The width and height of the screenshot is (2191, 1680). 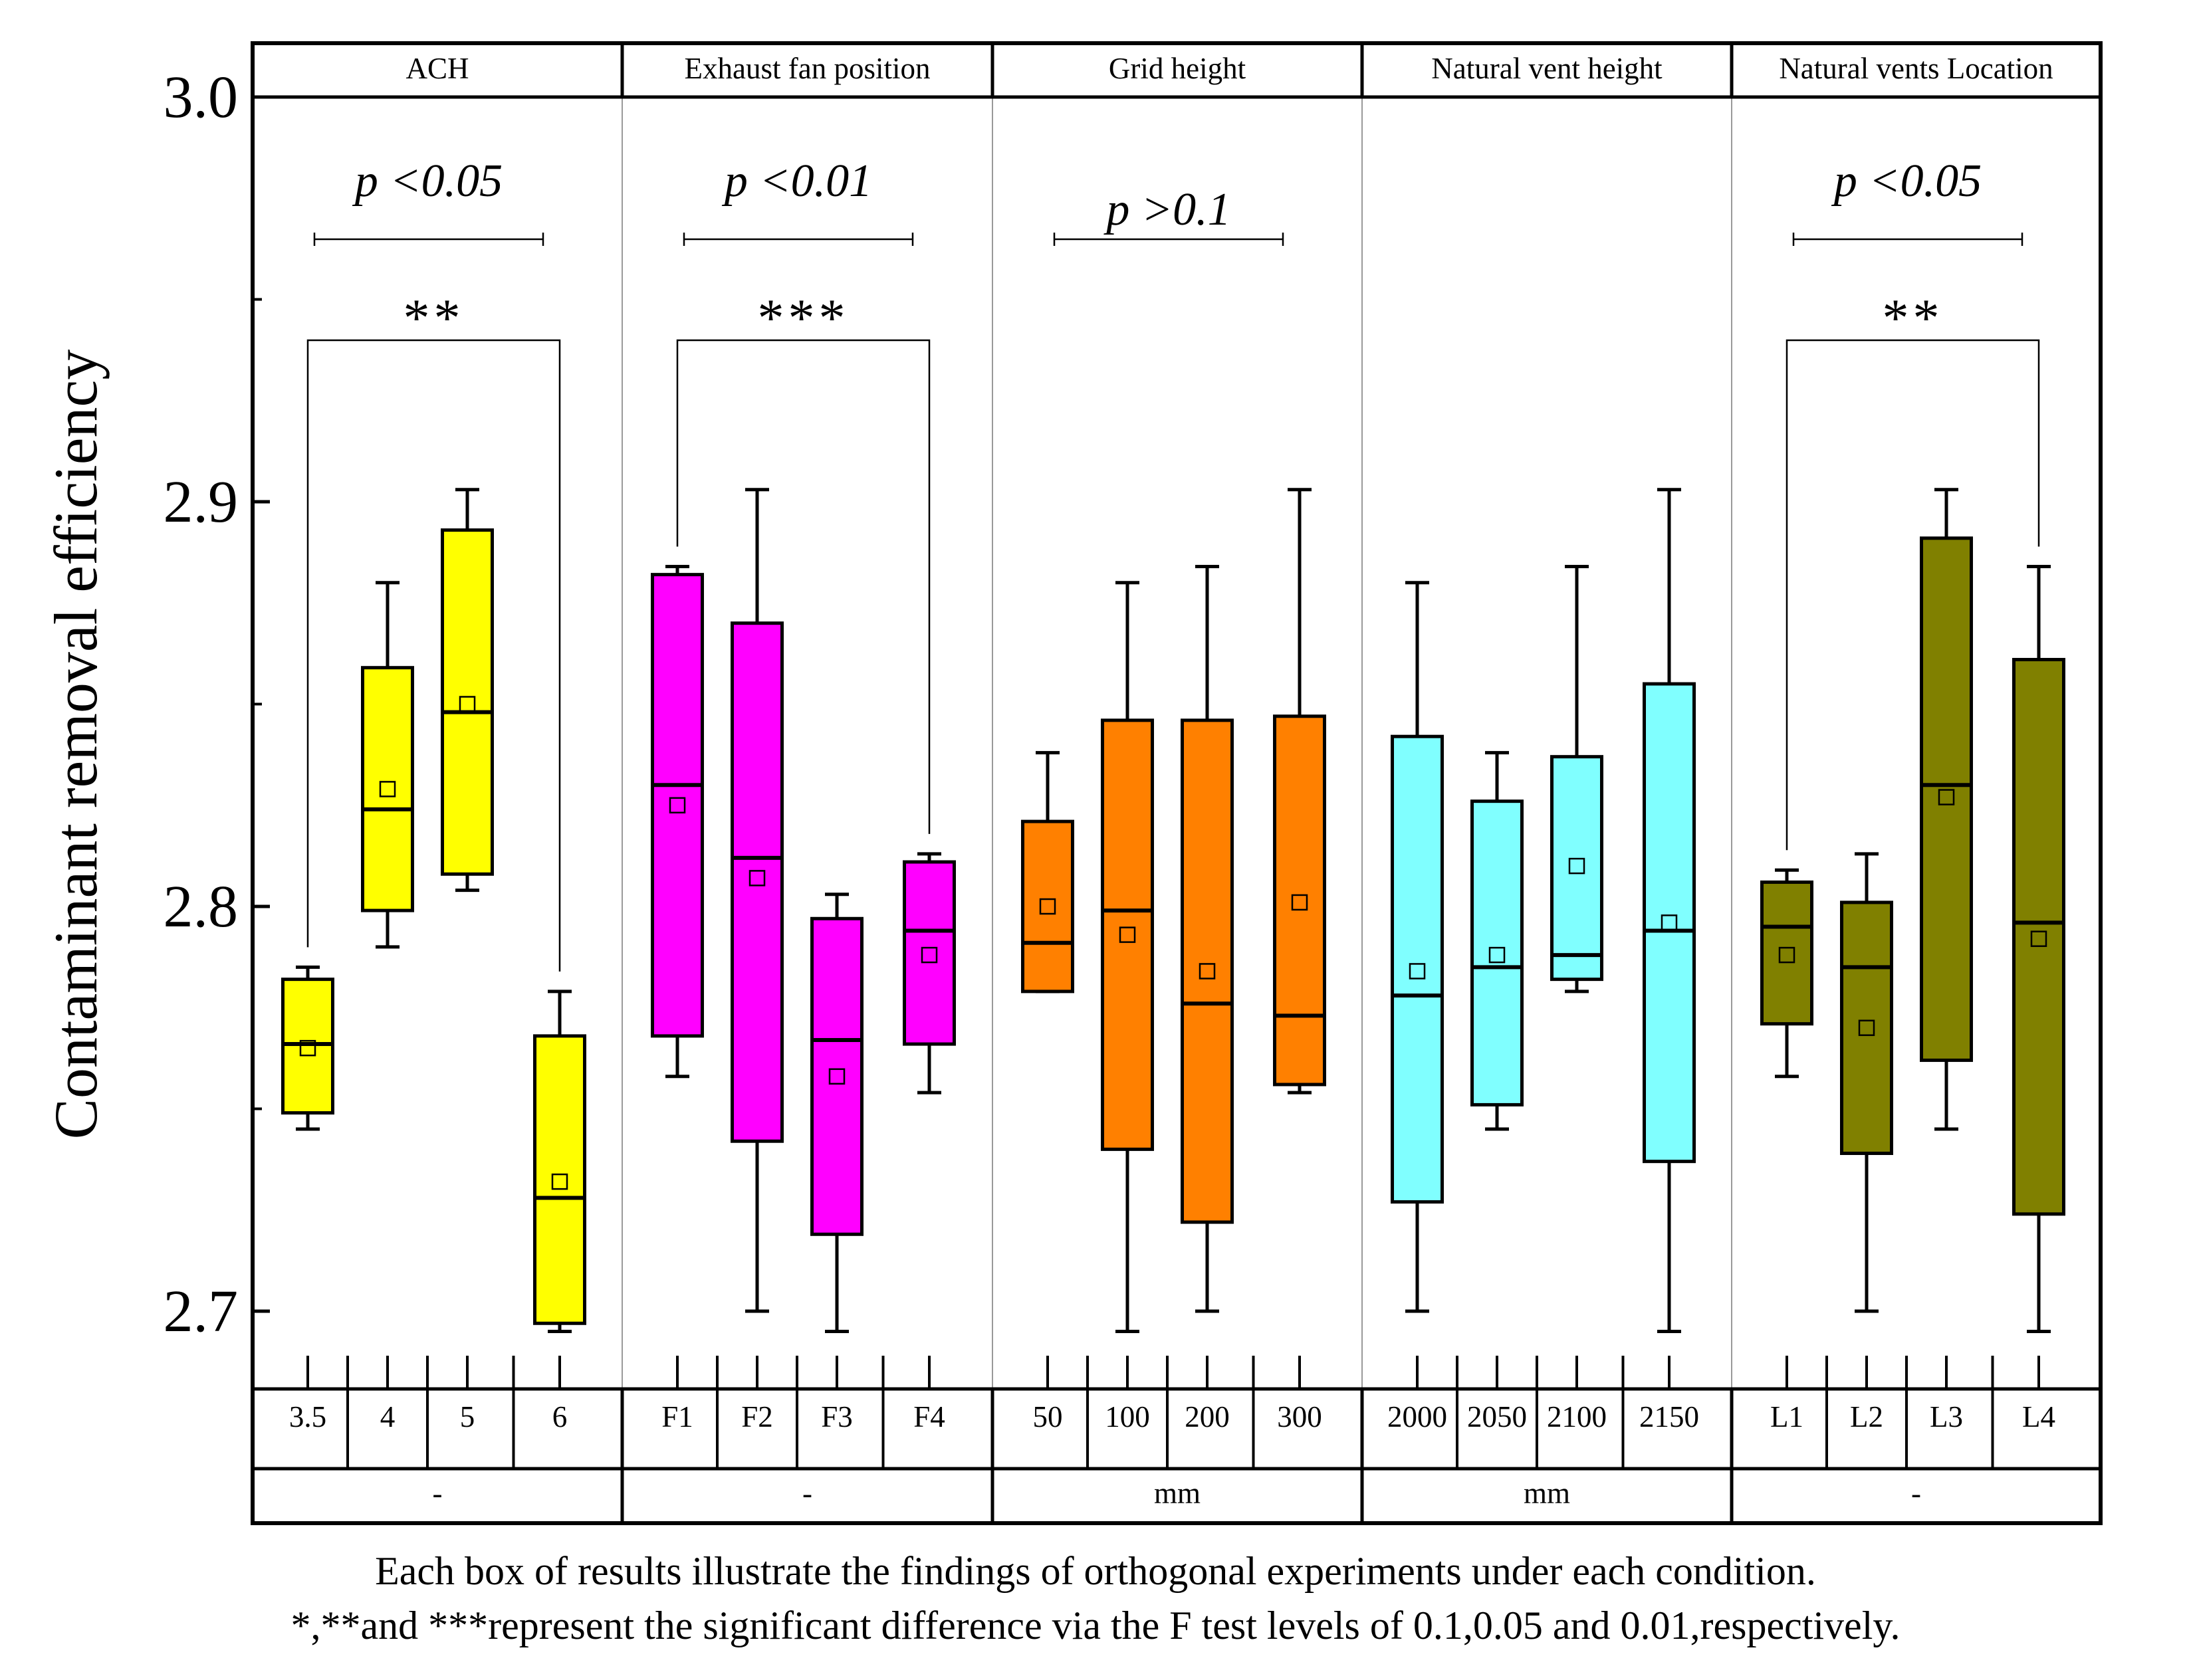 I want to click on panel-title: Grid height, so click(x=1178, y=68).